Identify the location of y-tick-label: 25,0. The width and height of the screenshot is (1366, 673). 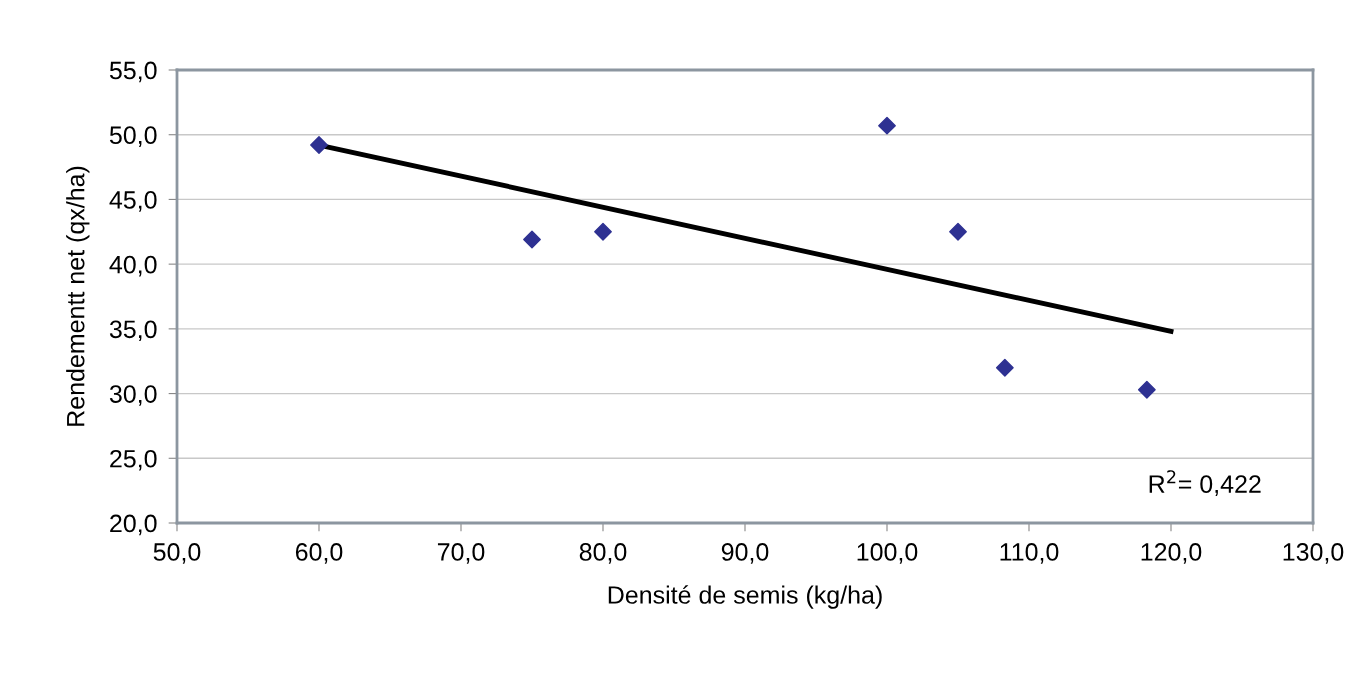
(133, 460).